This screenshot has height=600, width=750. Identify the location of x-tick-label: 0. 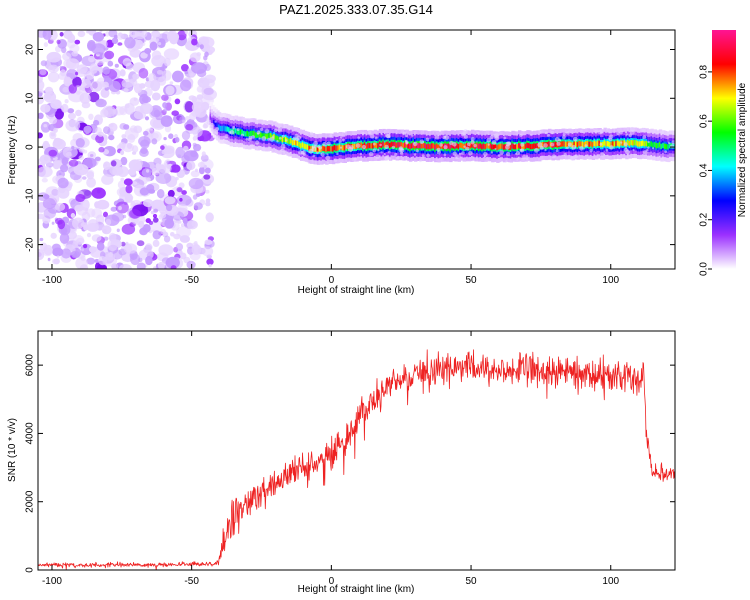
(332, 280).